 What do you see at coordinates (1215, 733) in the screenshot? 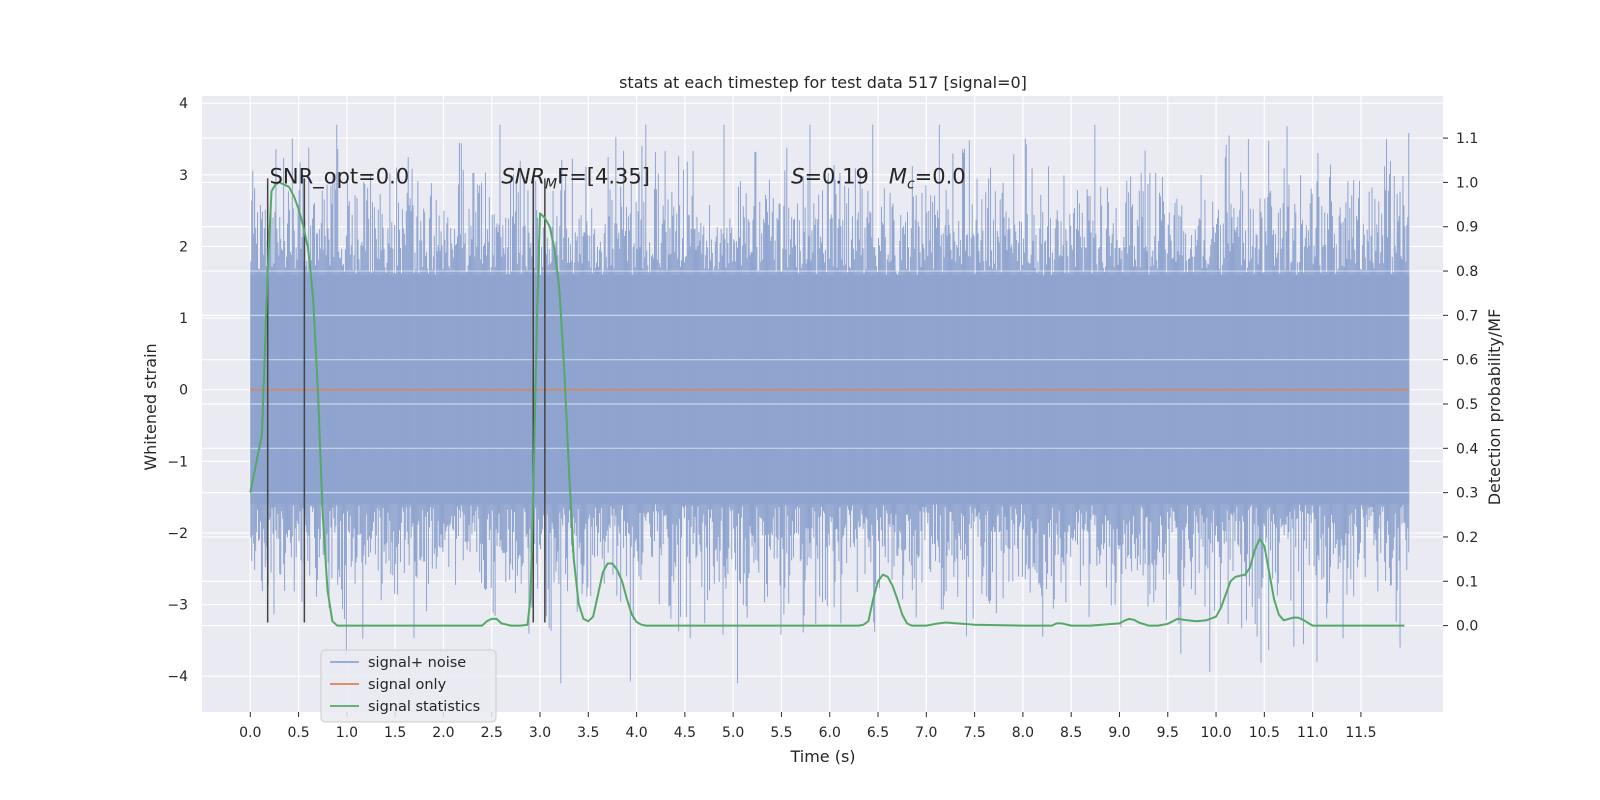
I see `x-tick-label: 10.0` at bounding box center [1215, 733].